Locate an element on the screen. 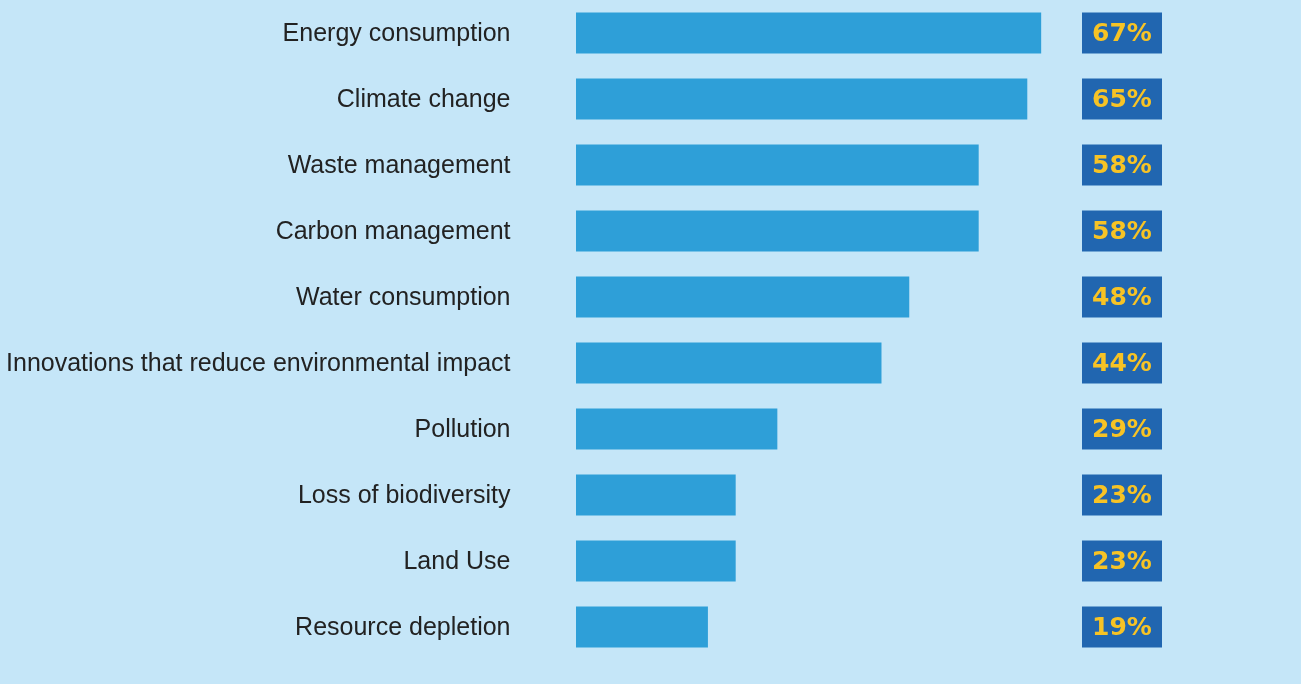 This screenshot has height=684, width=1301. y-tick-label: Water consumption is located at coordinates (403, 296).